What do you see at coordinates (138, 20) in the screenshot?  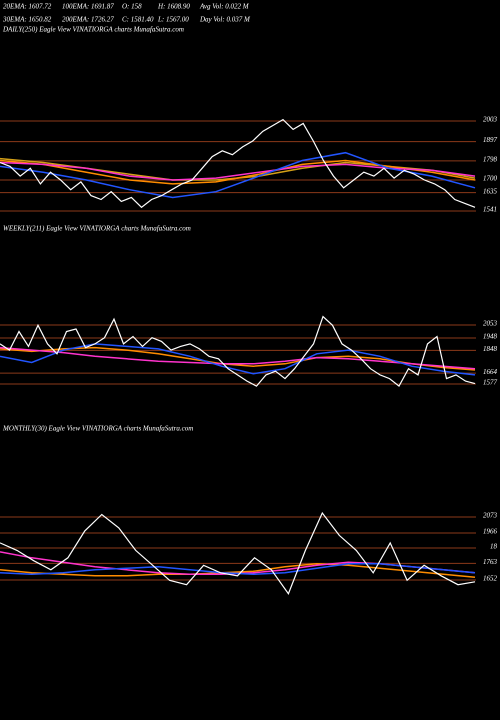 I see `header-stat: C: 1581.40` at bounding box center [138, 20].